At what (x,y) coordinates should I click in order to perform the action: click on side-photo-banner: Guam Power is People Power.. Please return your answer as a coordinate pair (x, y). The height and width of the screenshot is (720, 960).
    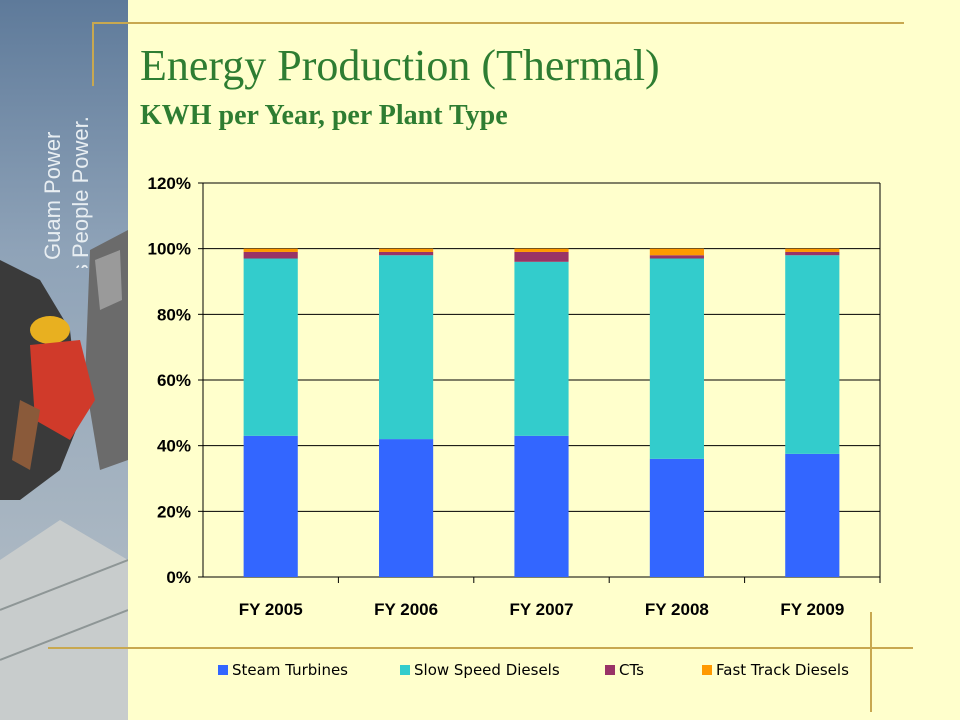
    Looking at the image, I should click on (64, 360).